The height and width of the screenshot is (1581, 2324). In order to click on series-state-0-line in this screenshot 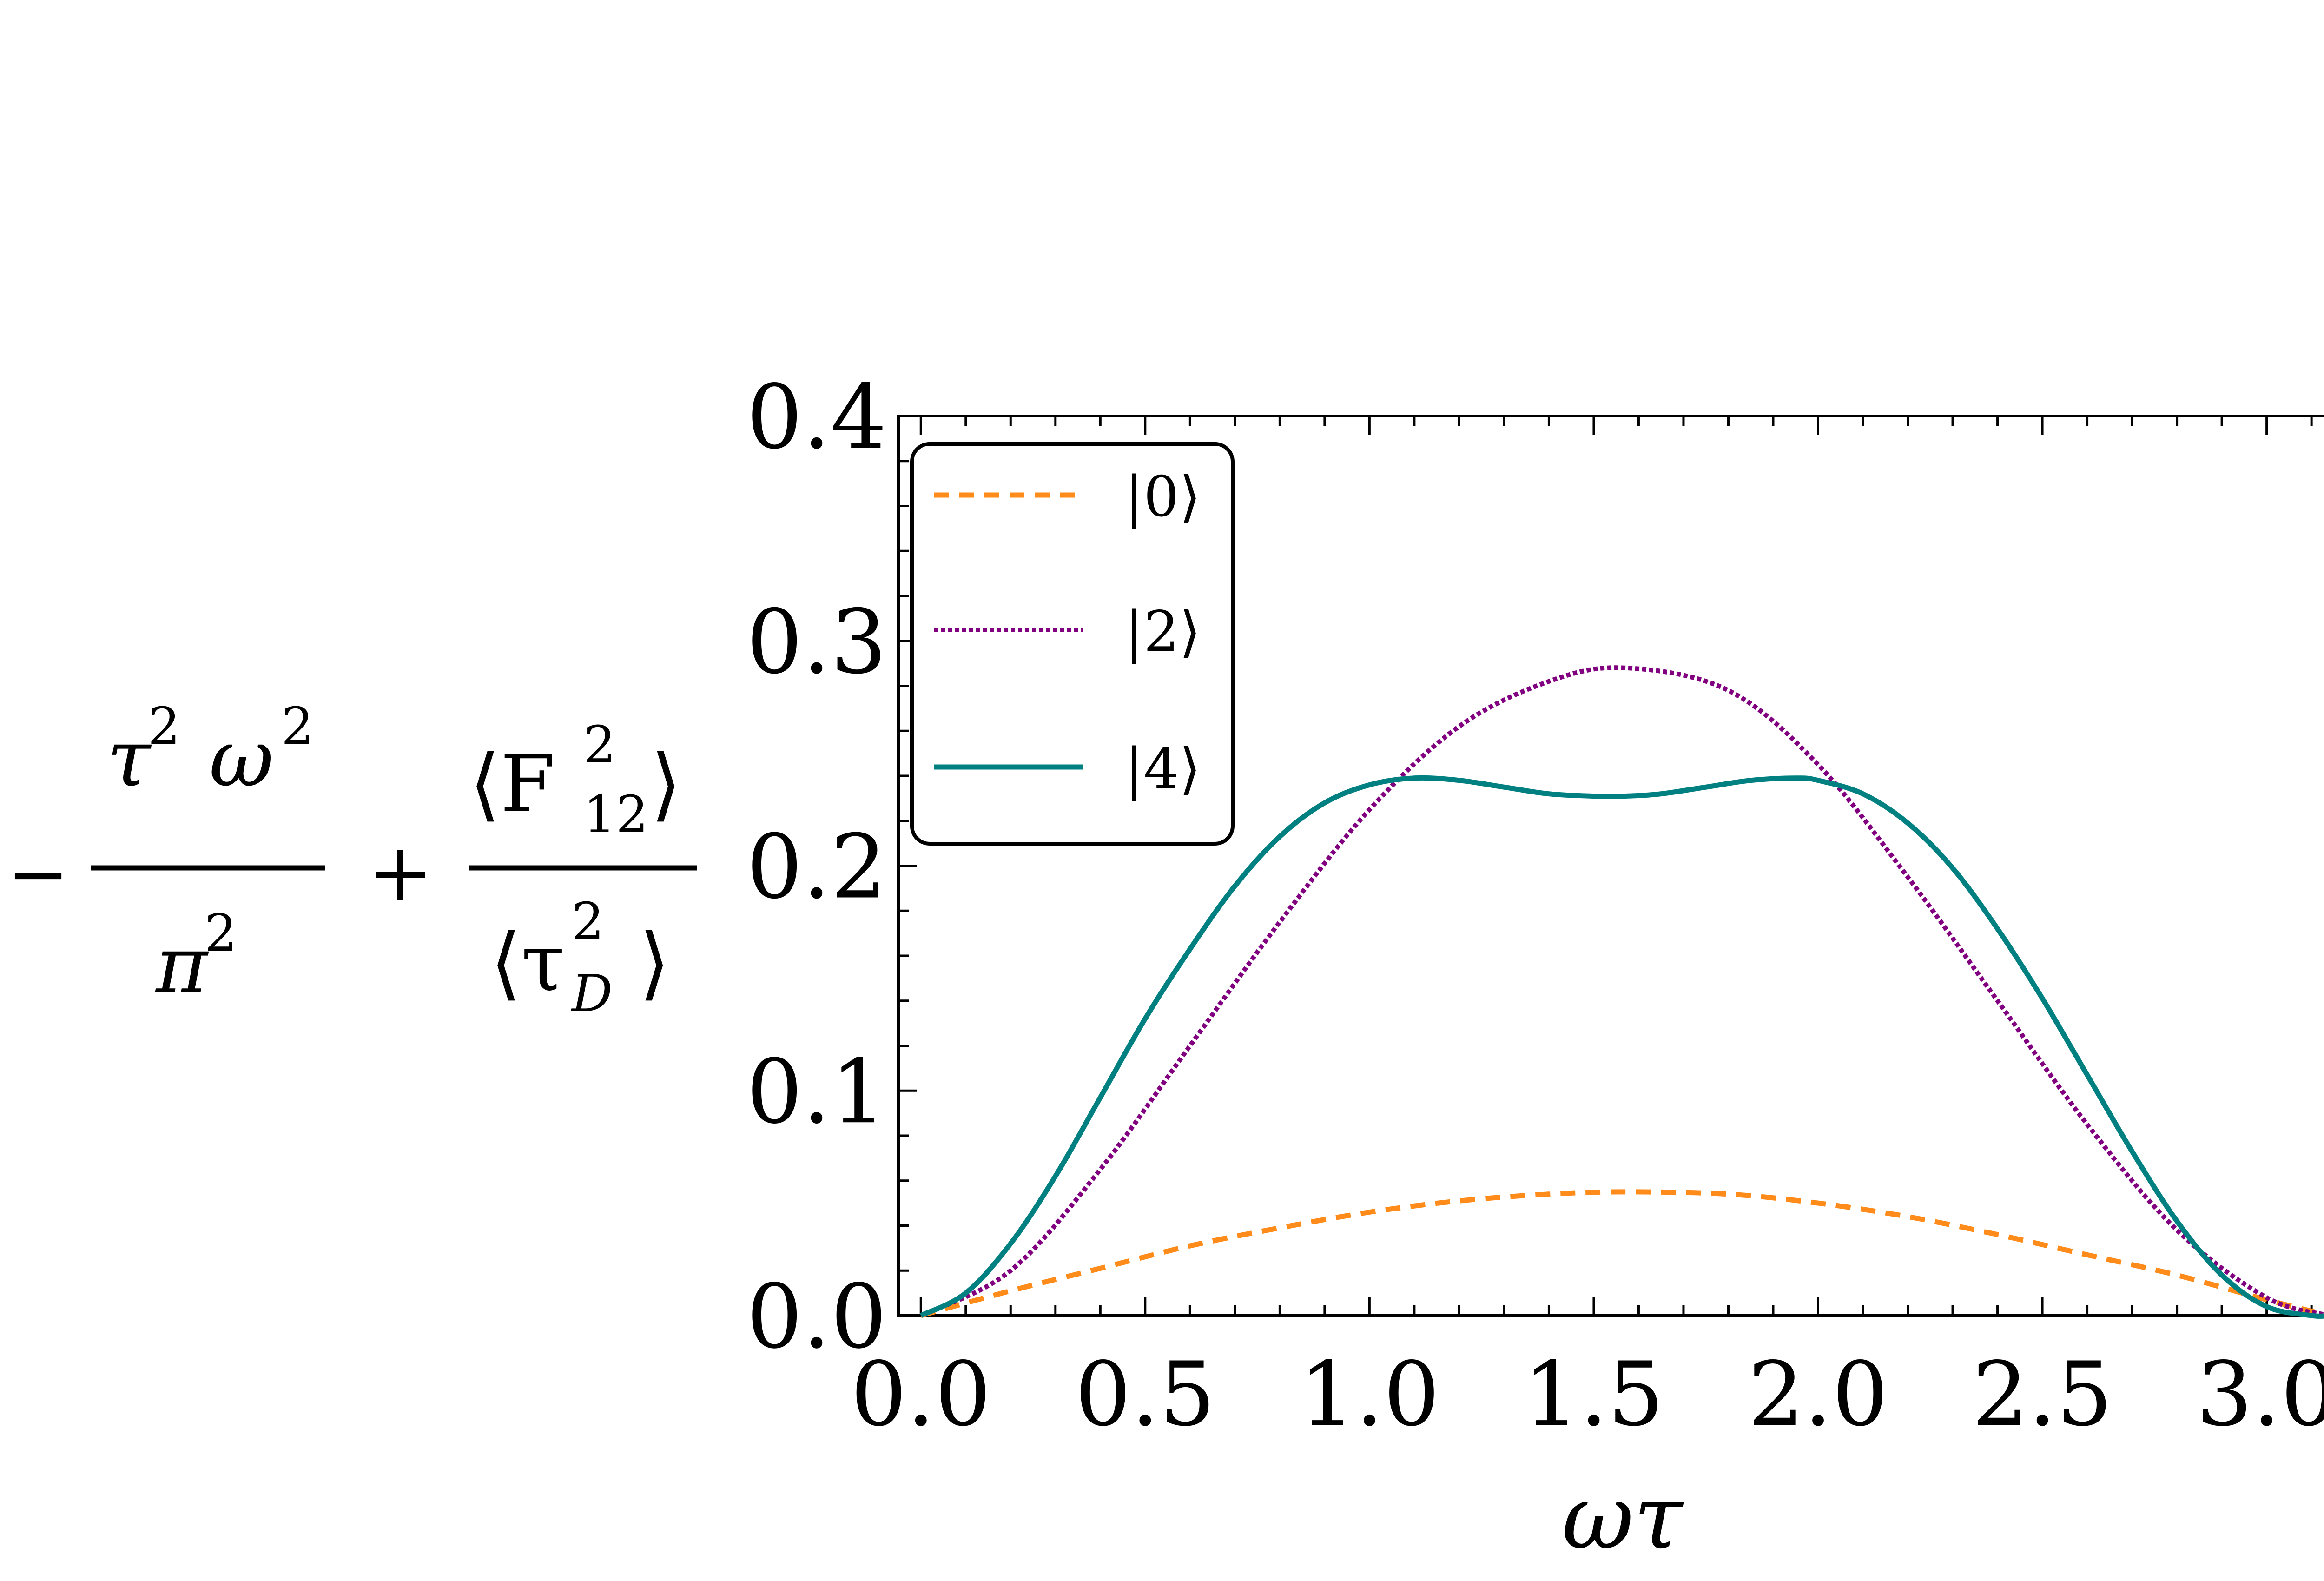, I will do `click(1622, 1253)`.